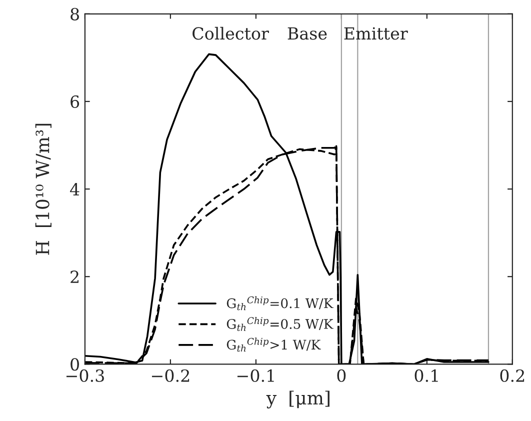 The image size is (531, 421). What do you see at coordinates (75, 189) in the screenshot?
I see `y-tick-label: 4` at bounding box center [75, 189].